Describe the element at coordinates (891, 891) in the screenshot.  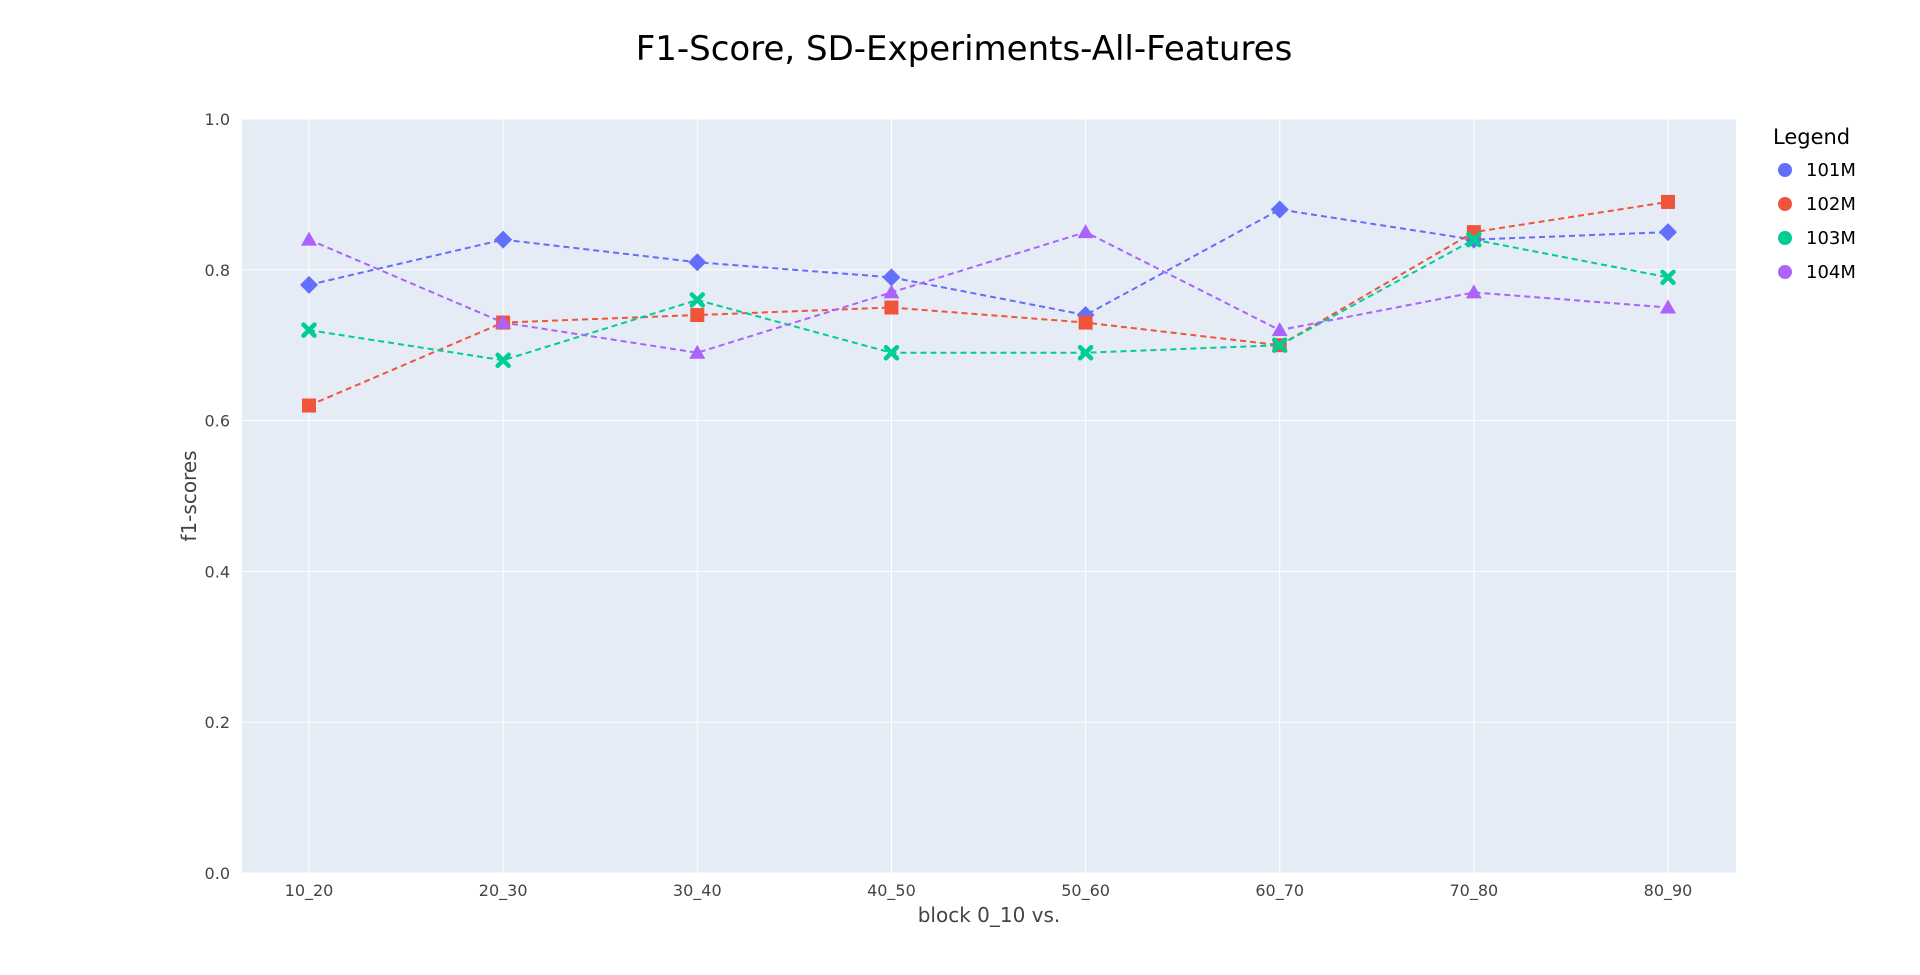
I see `x-tick-label: 40_50` at that location.